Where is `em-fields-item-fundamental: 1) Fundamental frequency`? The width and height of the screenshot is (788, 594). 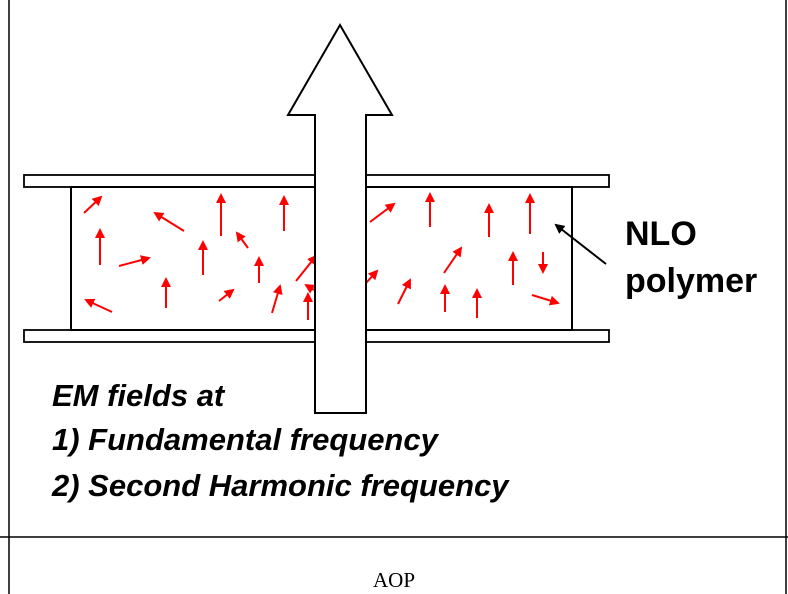 em-fields-item-fundamental: 1) Fundamental frequency is located at coordinates (245, 439).